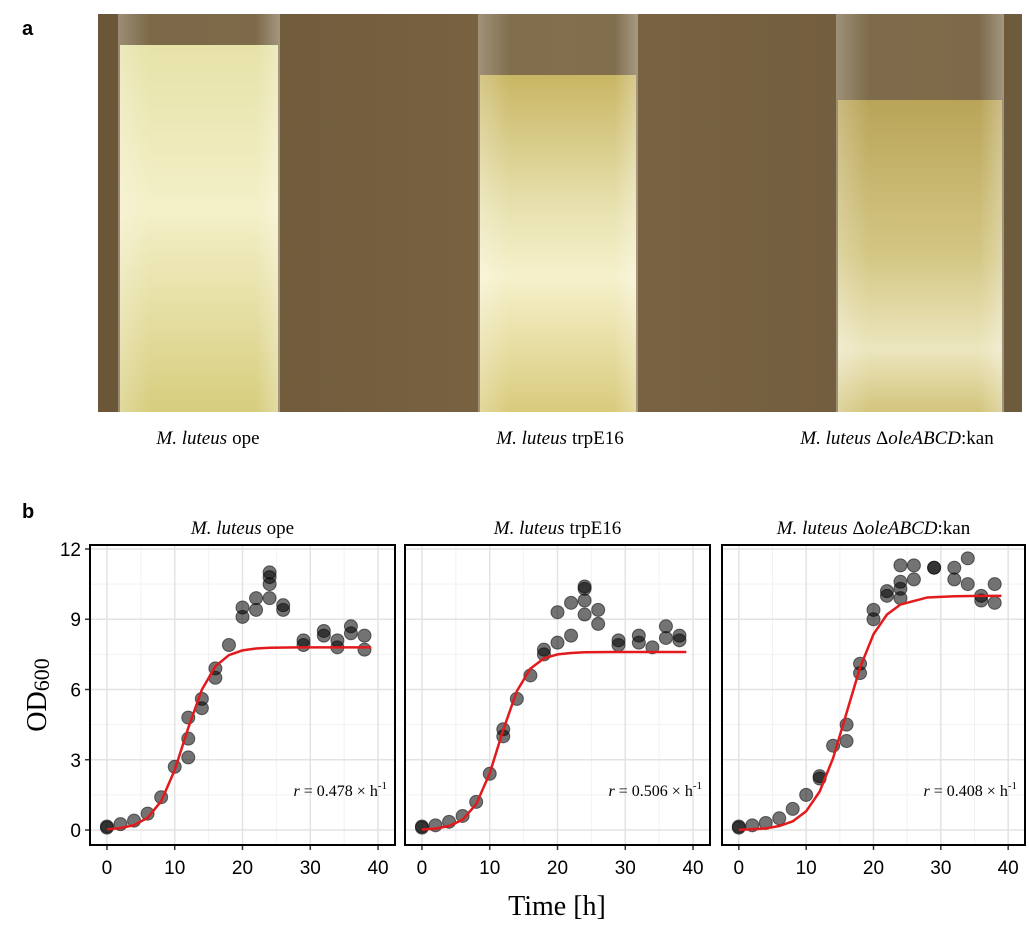  Describe the element at coordinates (924, 438) in the screenshot. I see `caption-gene: oleABCD` at that location.